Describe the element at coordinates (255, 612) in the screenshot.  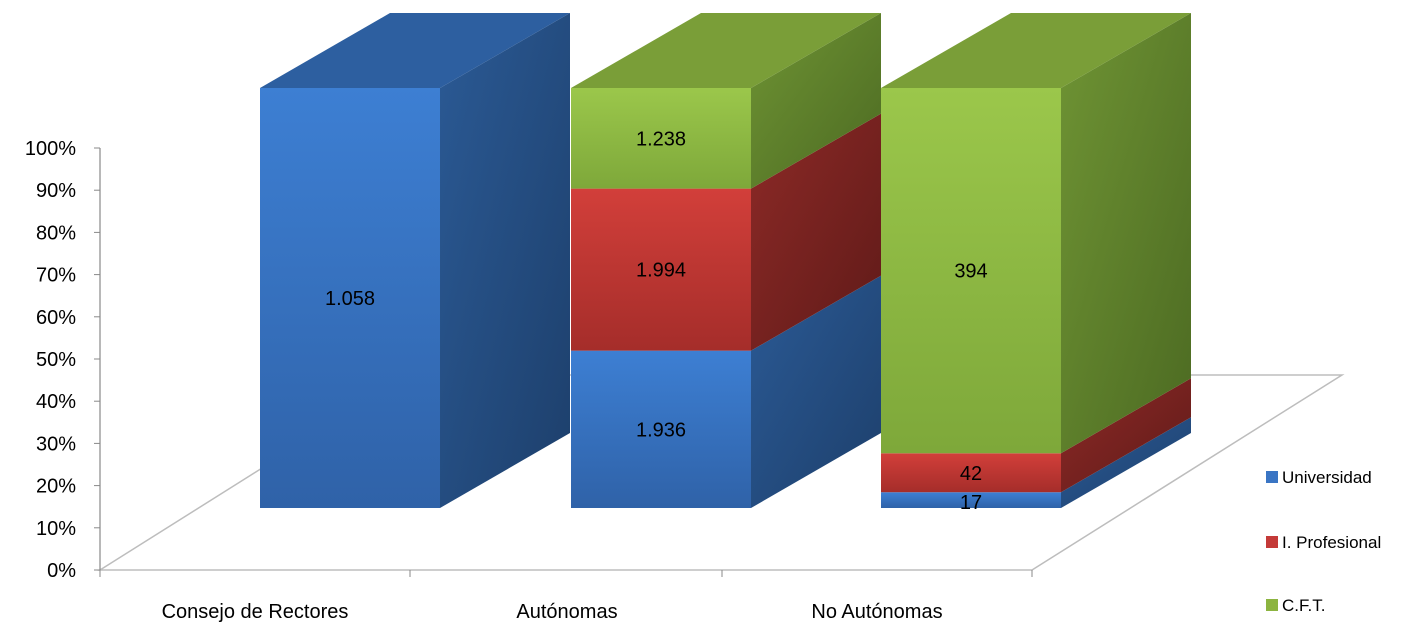
I see `x-category-label: Consejo de Rectores` at that location.